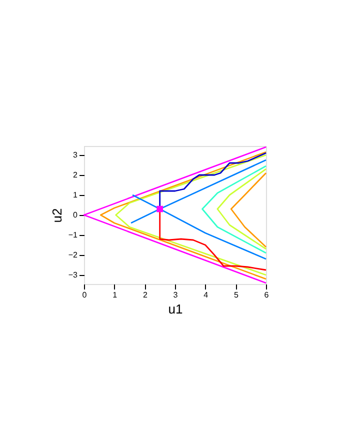 The width and height of the screenshot is (343, 444). I want to click on y-axis-title: u2, so click(56, 215).